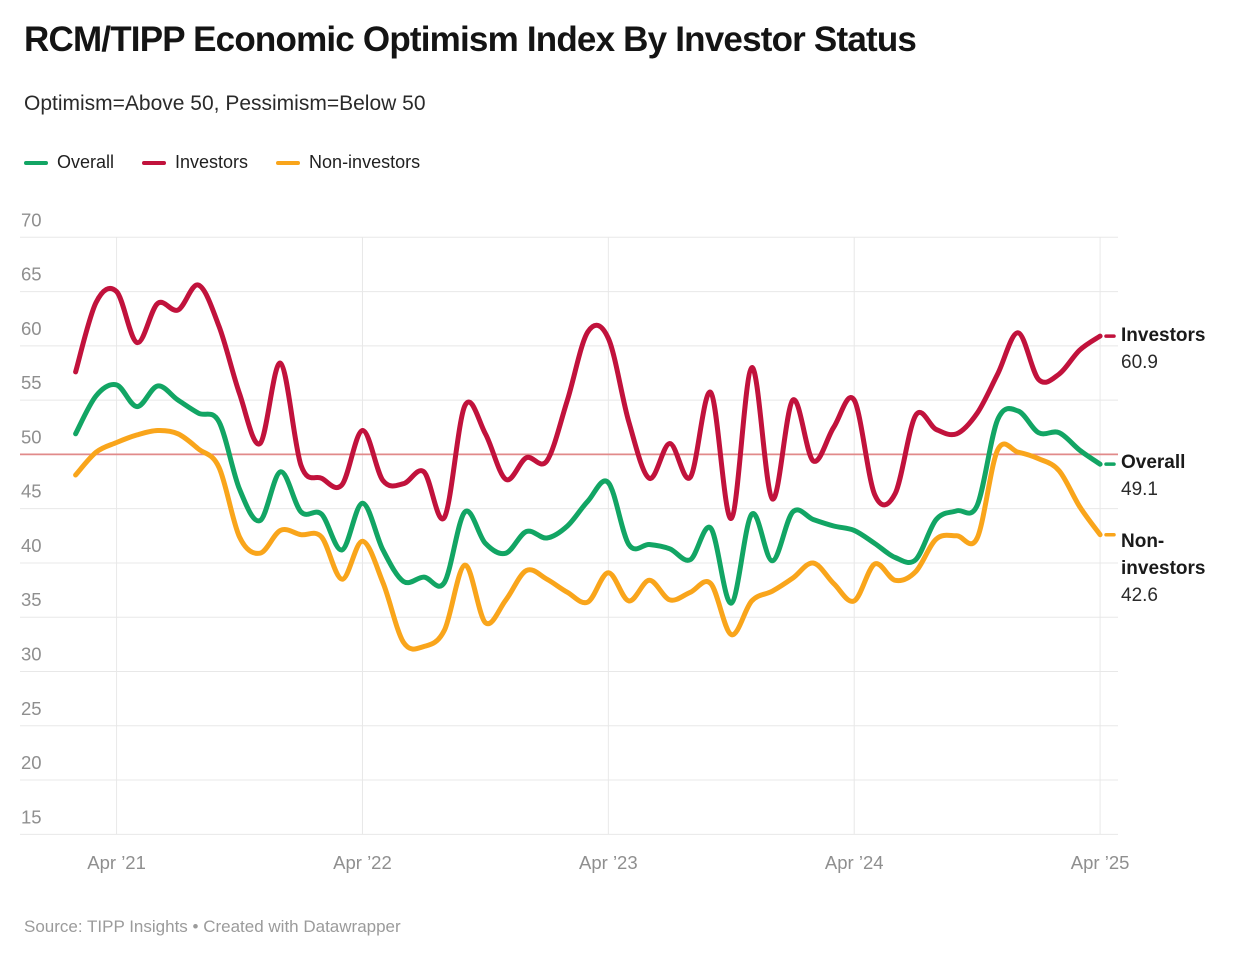 This screenshot has height=962, width=1240. I want to click on x-tick-label-0: Apr ’21, so click(116, 862).